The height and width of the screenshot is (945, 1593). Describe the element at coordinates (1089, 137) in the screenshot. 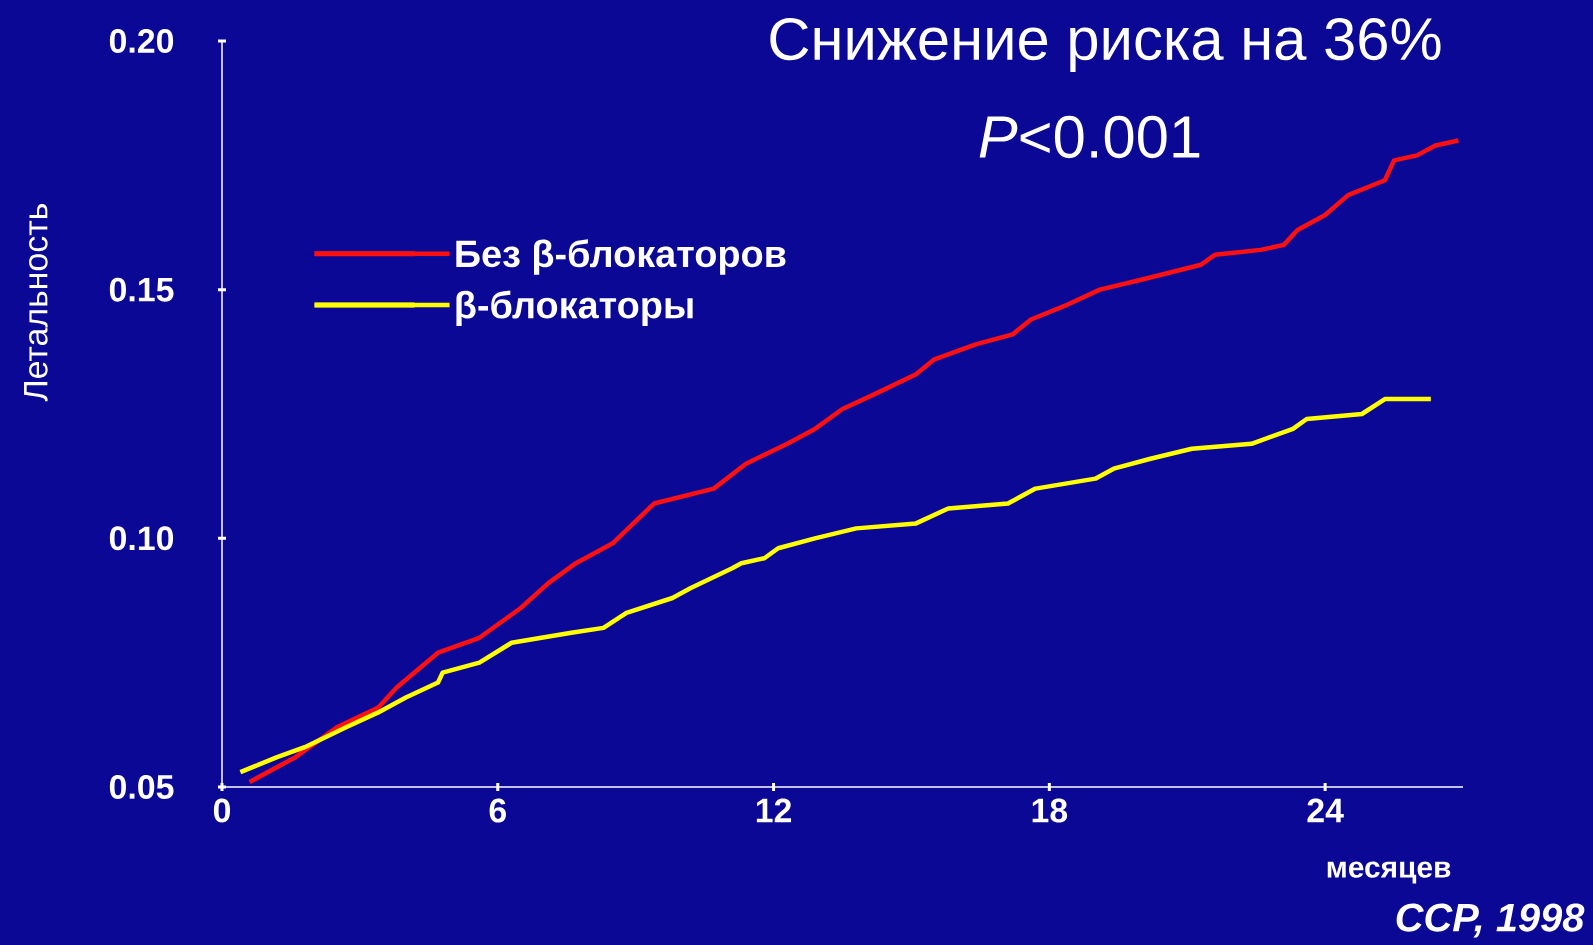

I see `text: P<0.001` at that location.